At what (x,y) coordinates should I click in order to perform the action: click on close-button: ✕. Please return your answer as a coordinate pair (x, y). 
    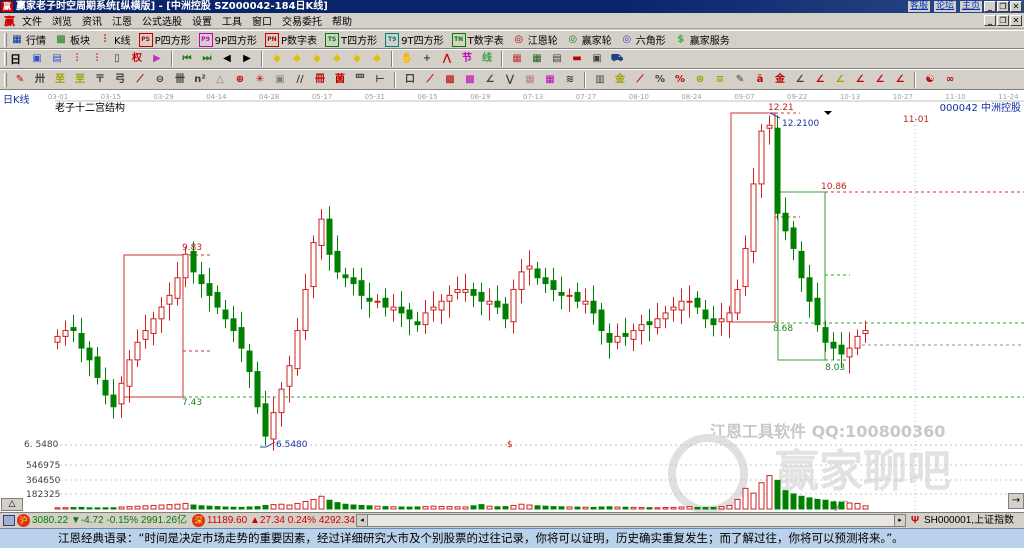
    Looking at the image, I should click on (1016, 6).